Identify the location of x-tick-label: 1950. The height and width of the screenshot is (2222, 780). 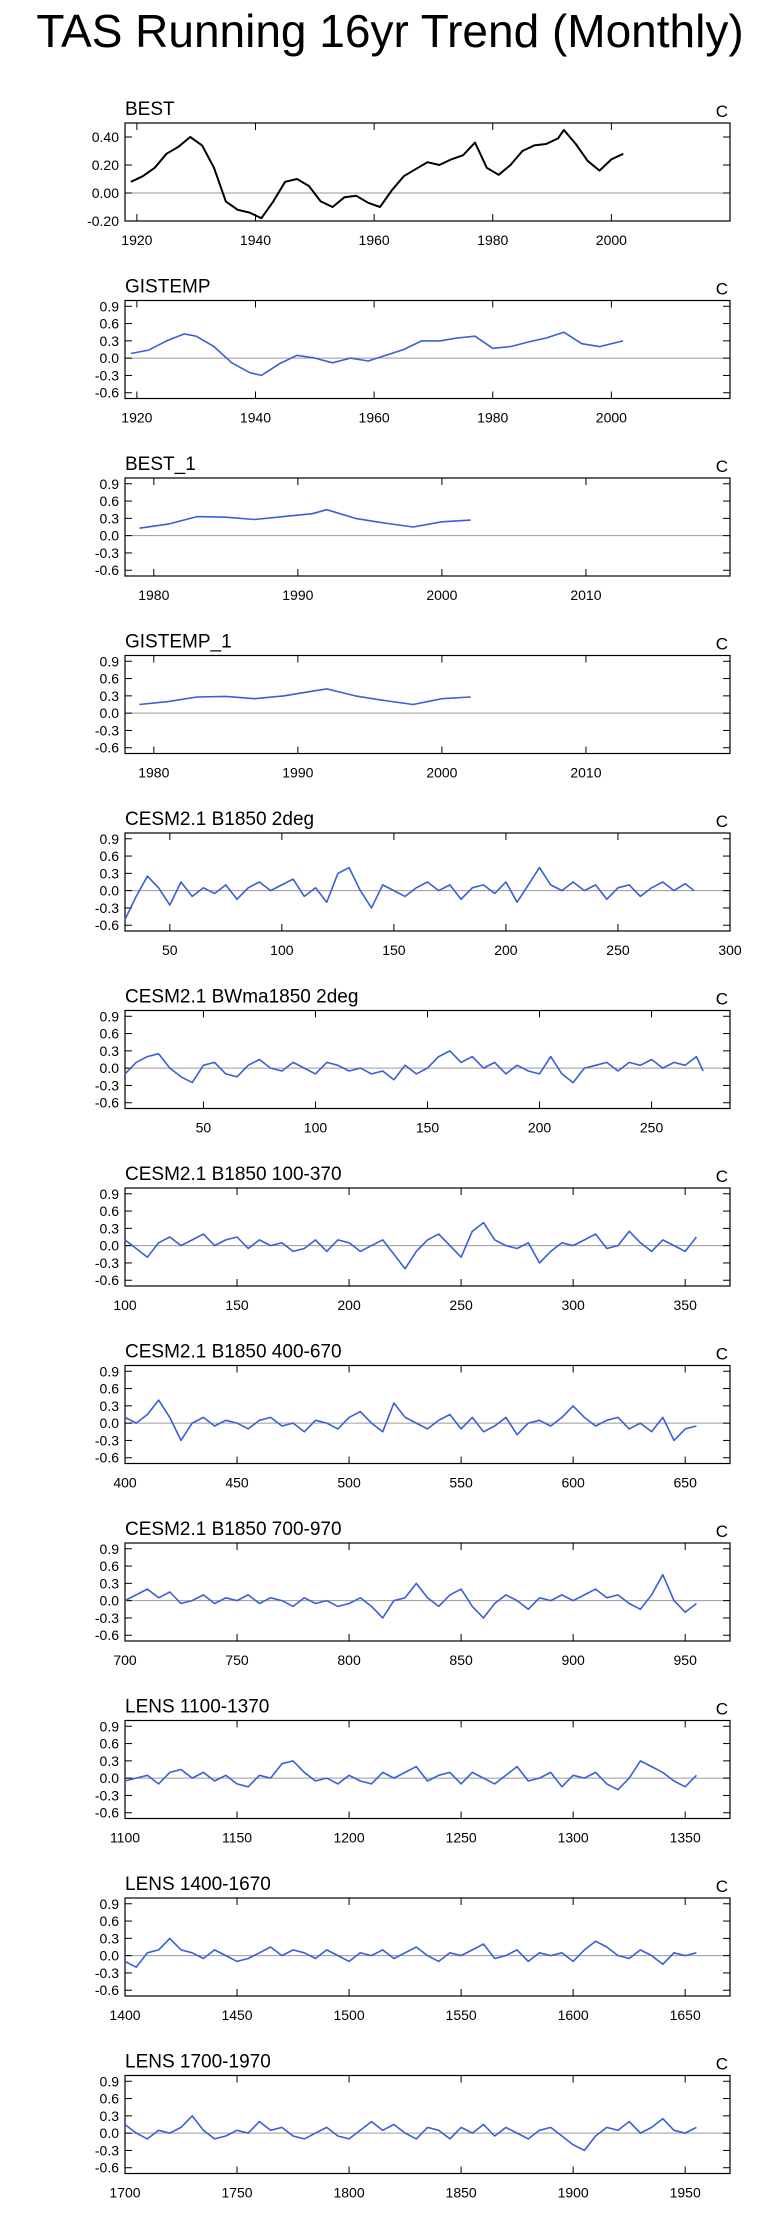
(685, 2193).